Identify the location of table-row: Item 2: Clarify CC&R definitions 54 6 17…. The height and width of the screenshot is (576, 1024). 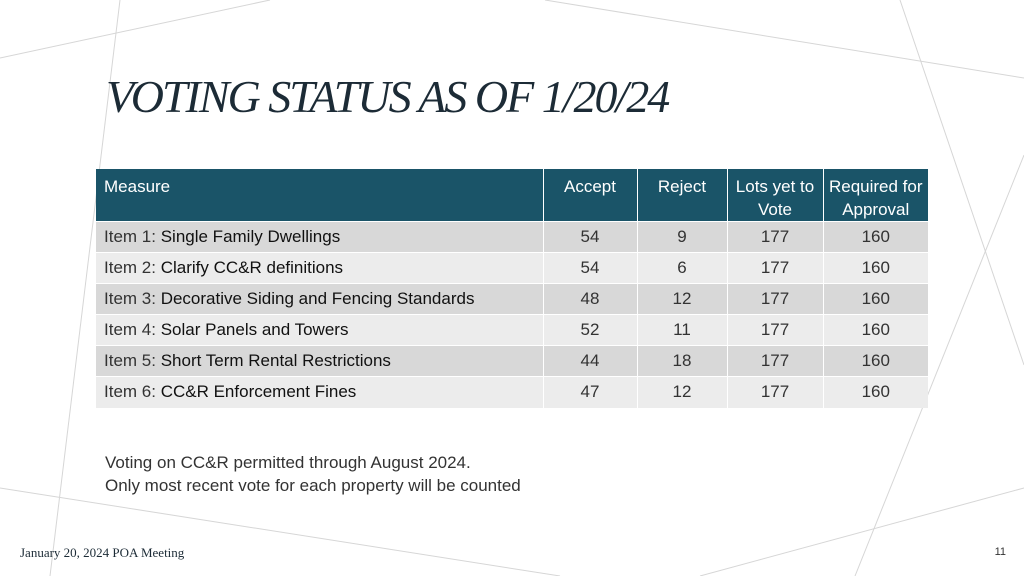
(512, 268).